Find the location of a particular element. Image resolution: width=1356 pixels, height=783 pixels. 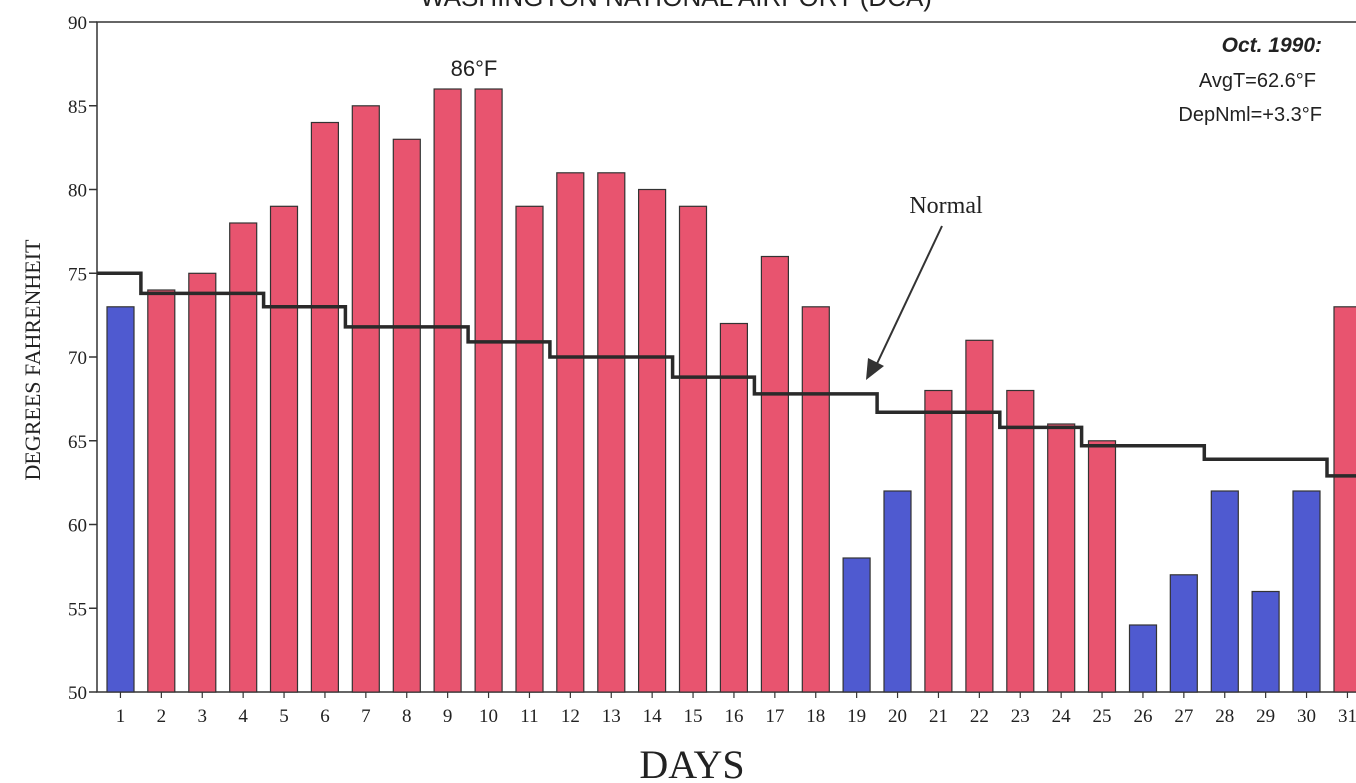

x-tick-label-25: 25 is located at coordinates (1102, 716).